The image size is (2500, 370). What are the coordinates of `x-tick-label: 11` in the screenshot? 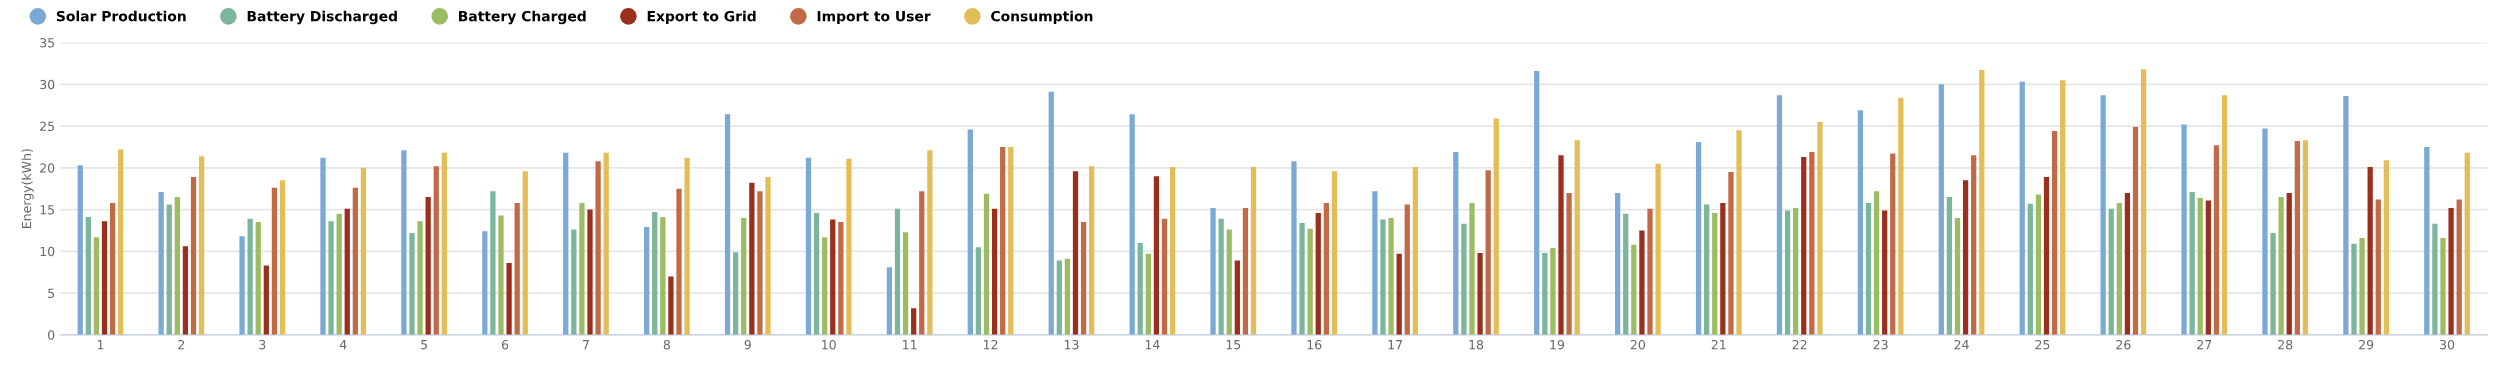 It's located at (910, 345).